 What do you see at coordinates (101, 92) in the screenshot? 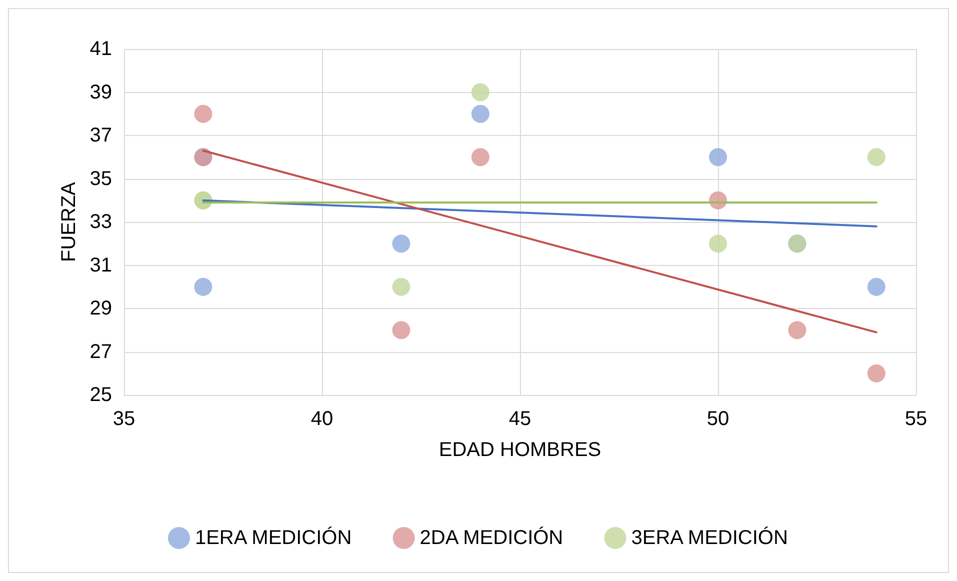
I see `y-tick-label: 39` at bounding box center [101, 92].